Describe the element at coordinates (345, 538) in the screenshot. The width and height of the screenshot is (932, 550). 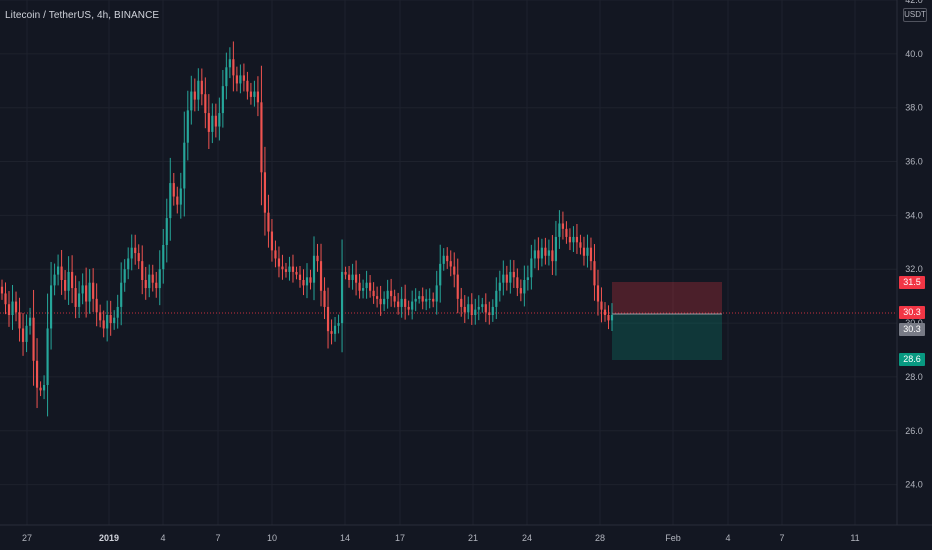
I see `x-tick-label: 14` at that location.